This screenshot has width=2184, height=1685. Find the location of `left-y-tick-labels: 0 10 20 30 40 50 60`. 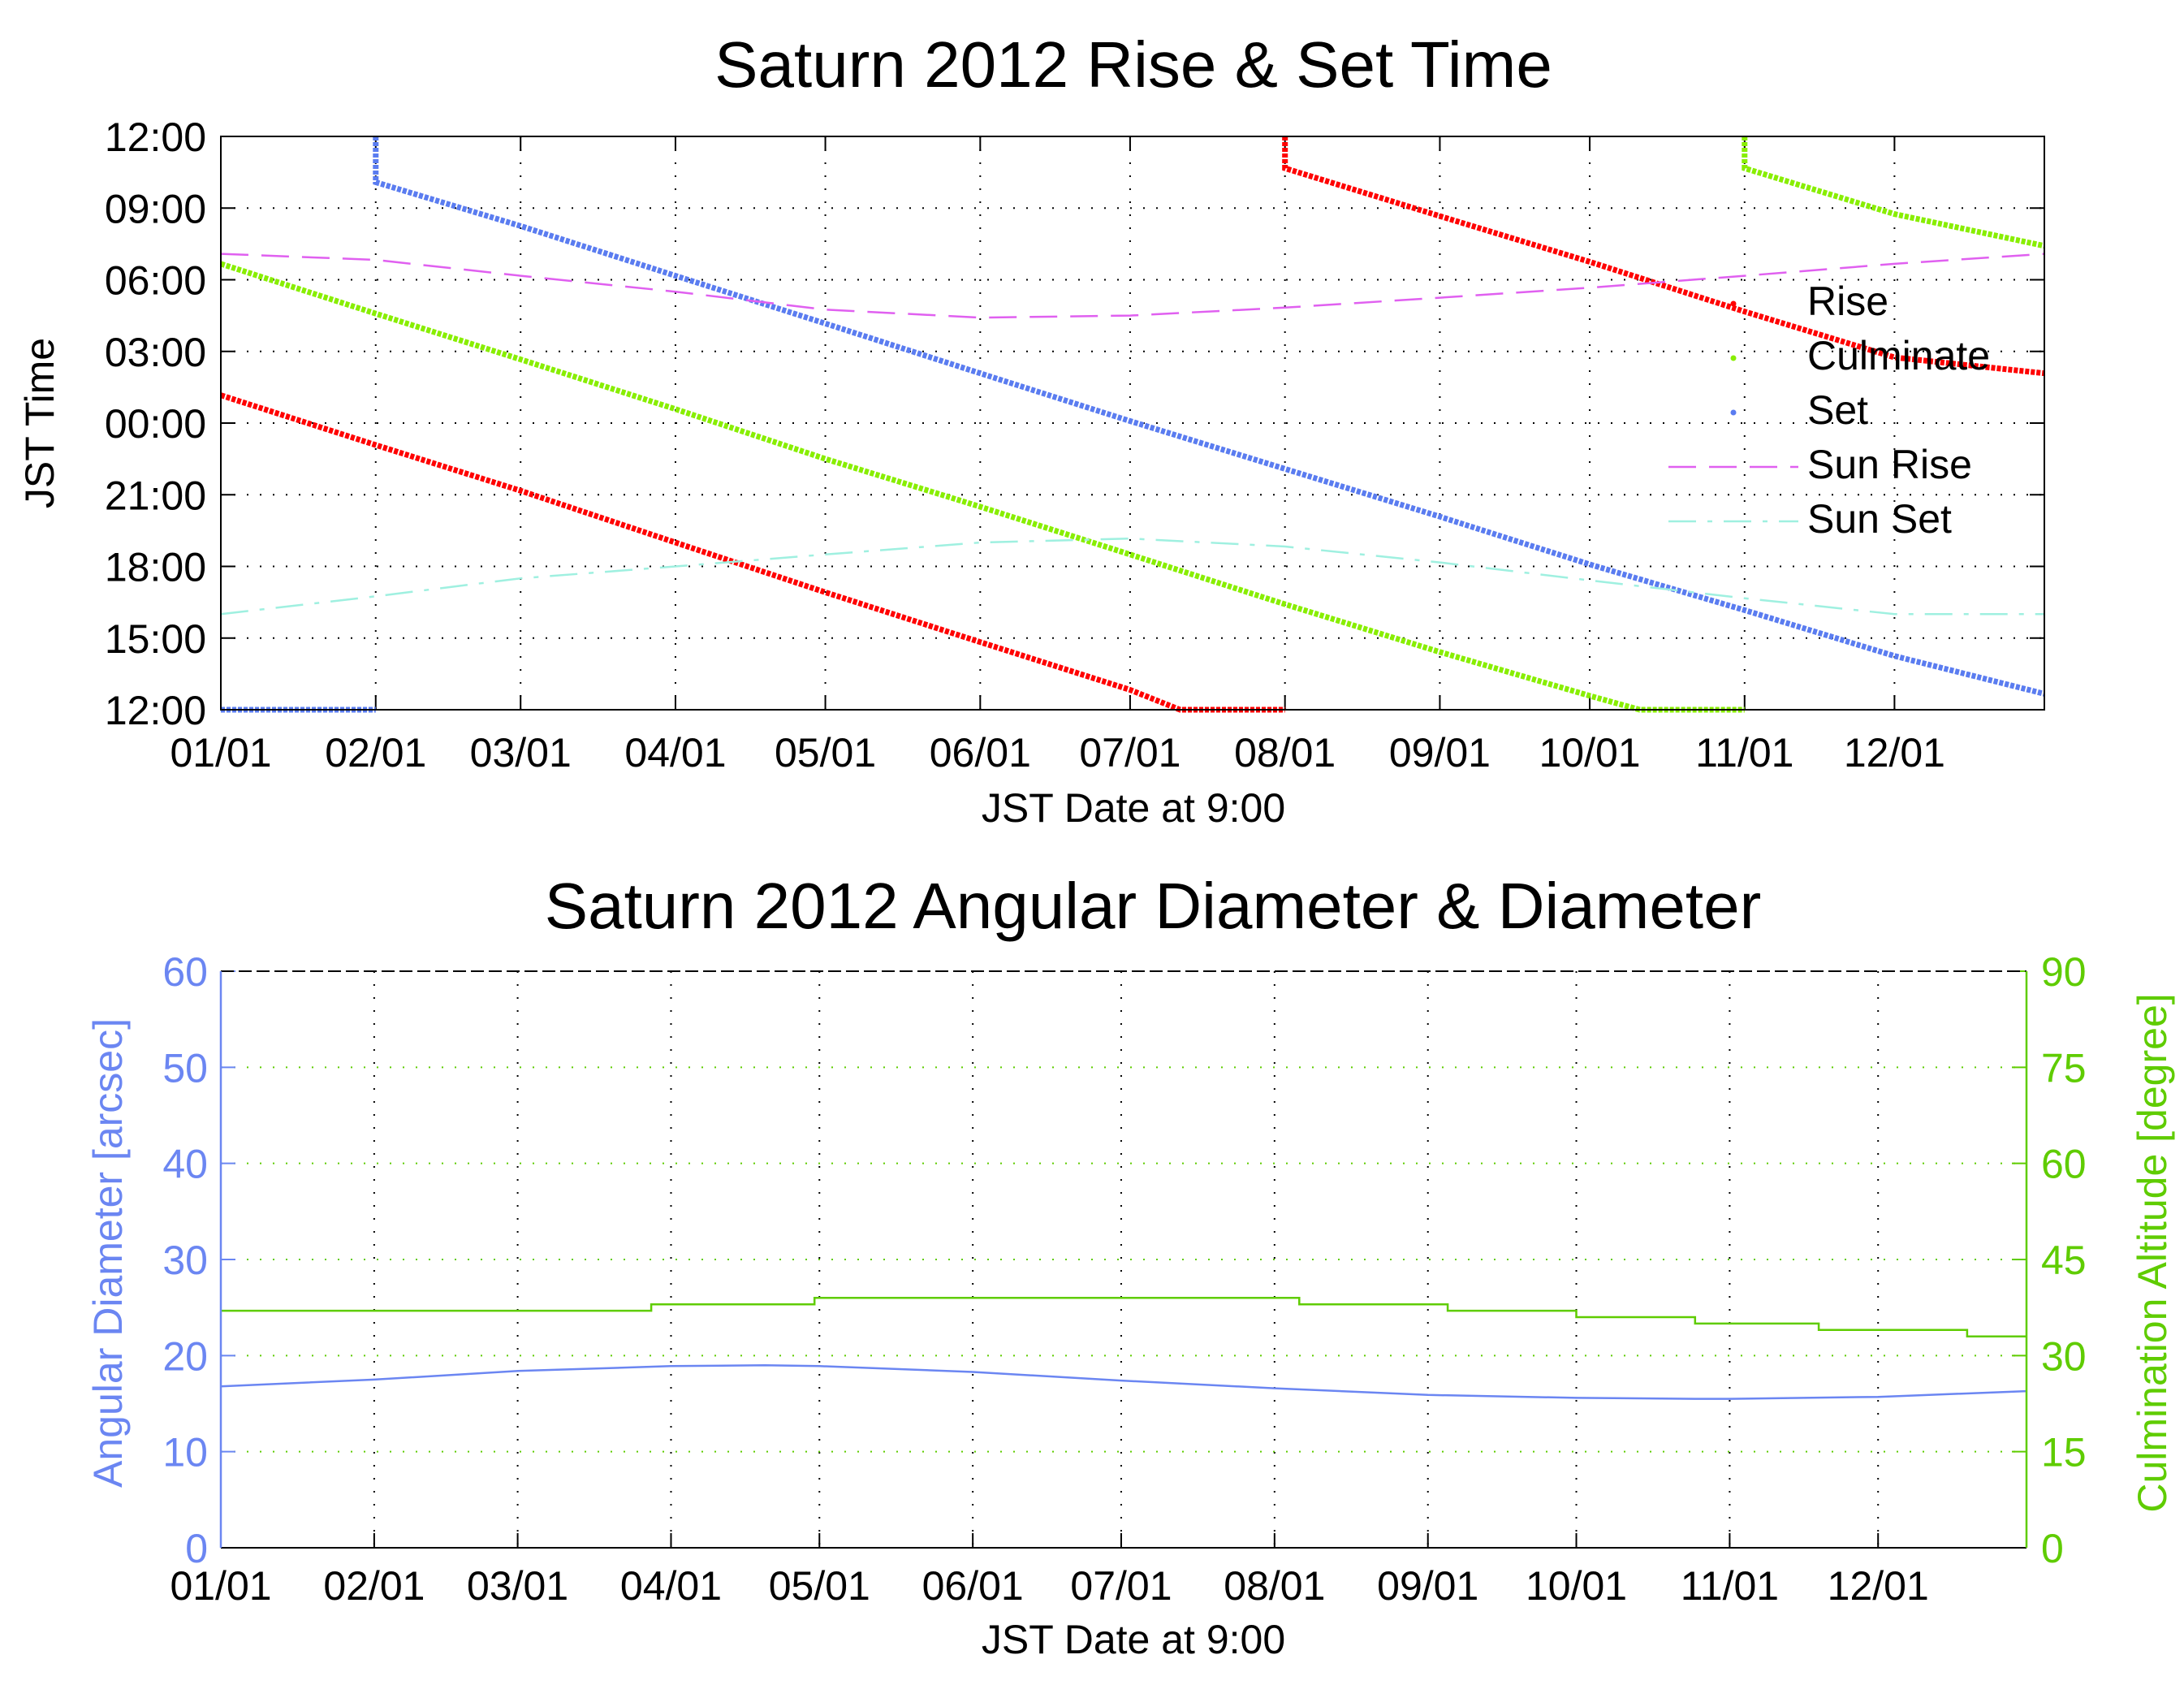

left-y-tick-labels: 0 10 20 30 40 50 60 is located at coordinates (185, 1260).